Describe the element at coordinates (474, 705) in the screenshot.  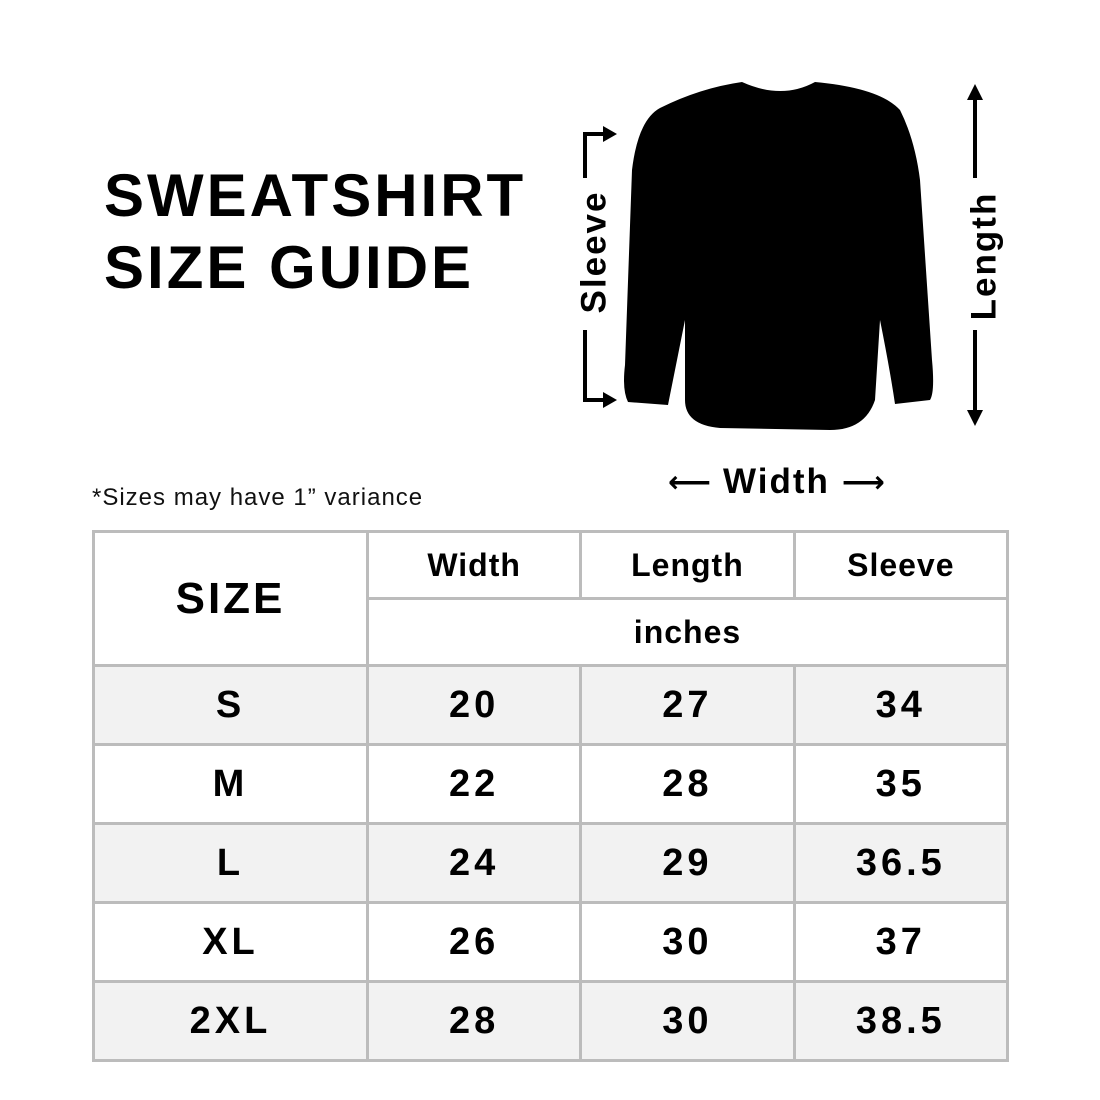
I see `width-cell: 20` at that location.